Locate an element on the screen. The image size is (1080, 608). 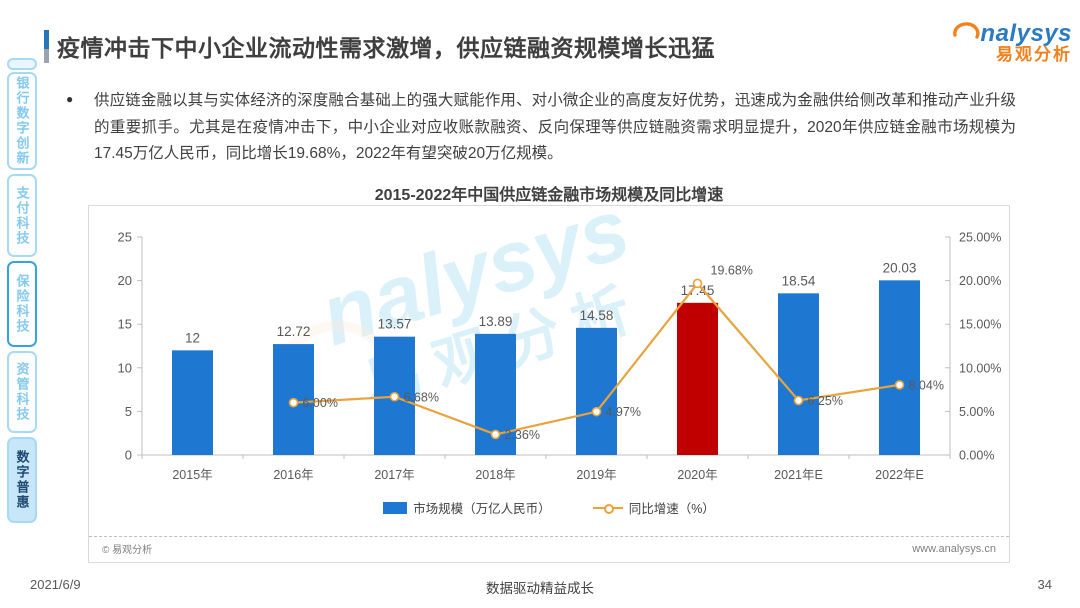
line-marker-2022年E is located at coordinates (899, 385).